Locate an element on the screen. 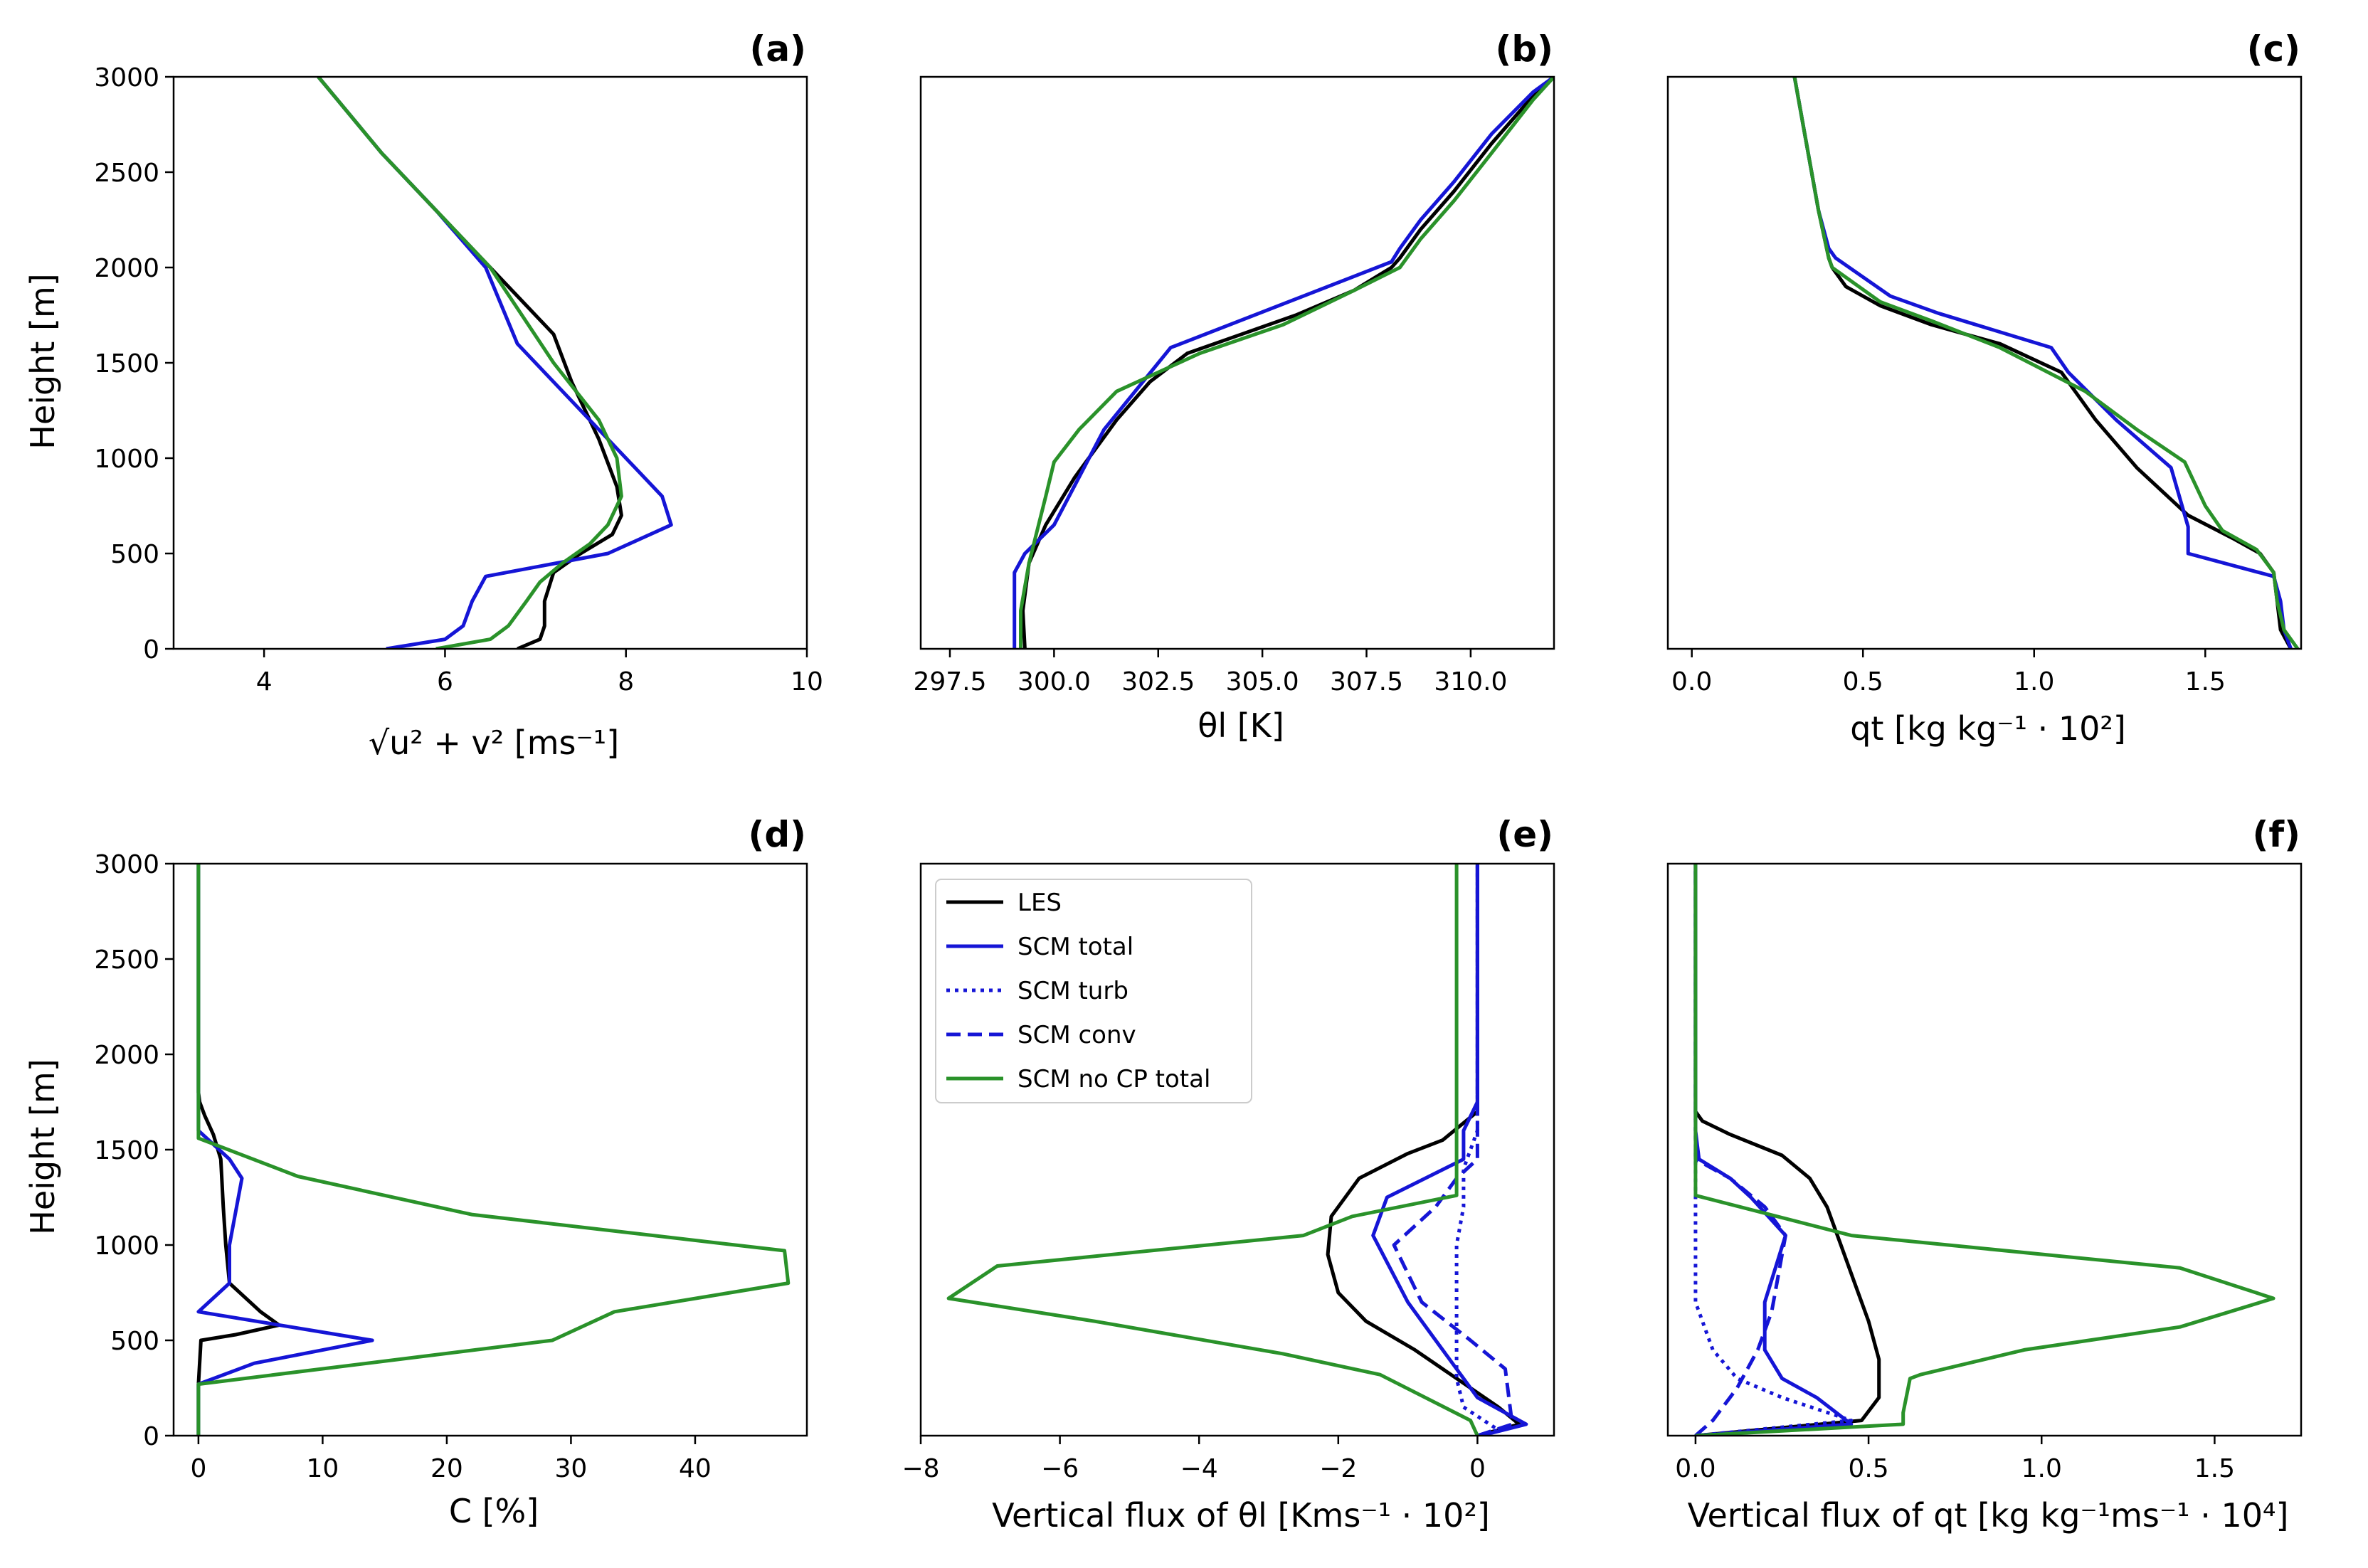  legend-label-scm-turb: SCM turb is located at coordinates (1073, 991).